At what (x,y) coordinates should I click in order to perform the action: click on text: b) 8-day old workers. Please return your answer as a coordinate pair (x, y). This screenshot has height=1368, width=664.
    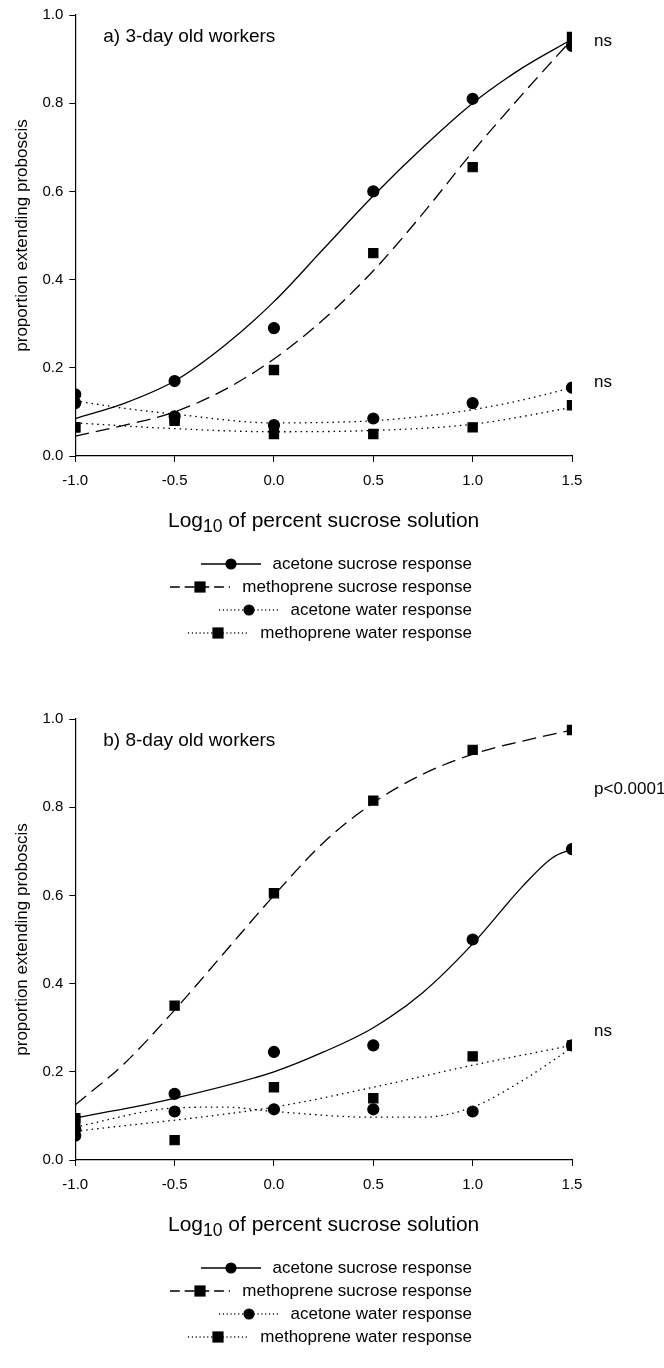
    Looking at the image, I should click on (189, 740).